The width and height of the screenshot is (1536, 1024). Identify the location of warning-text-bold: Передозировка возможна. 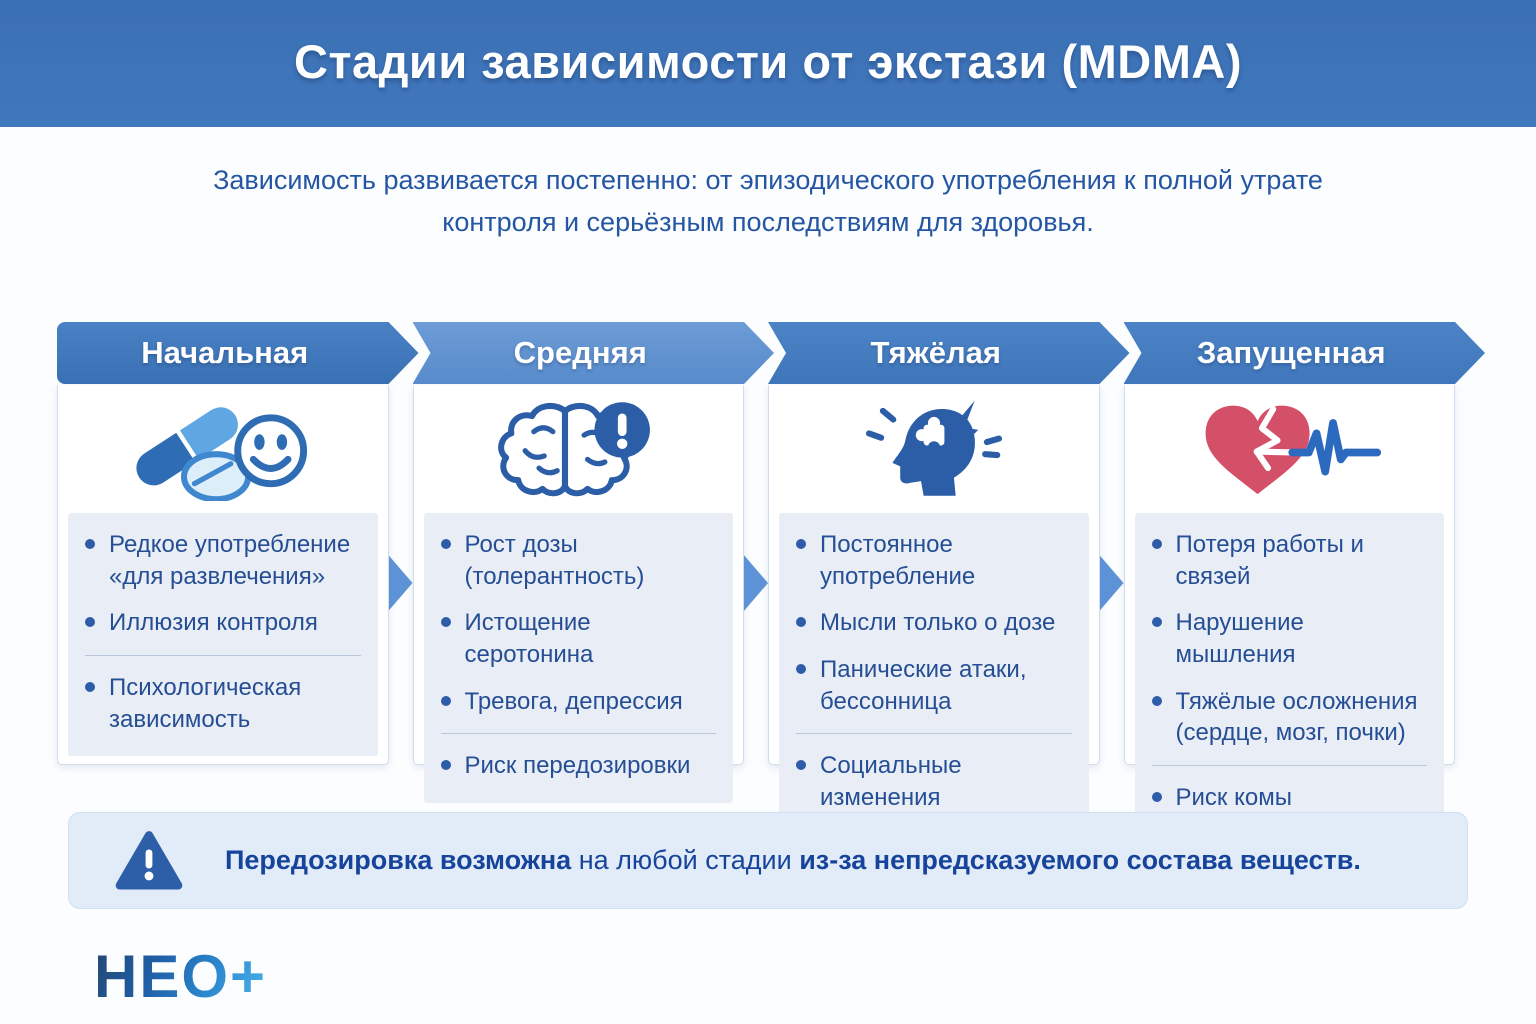
(398, 860).